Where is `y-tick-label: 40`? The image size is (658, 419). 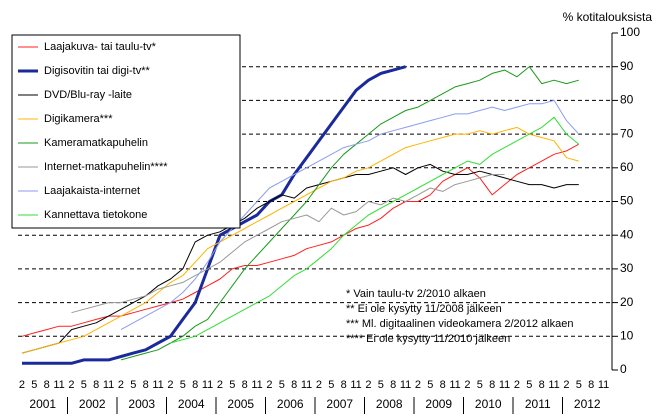
y-tick-label: 40 is located at coordinates (627, 234).